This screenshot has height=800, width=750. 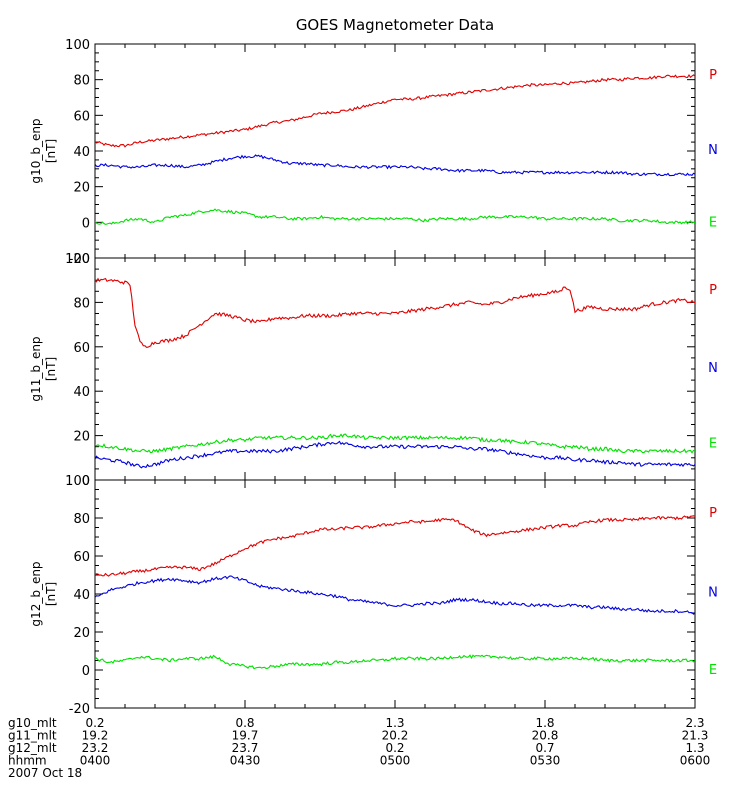 I want to click on footer-row-label: g10_mlt, so click(x=32, y=723).